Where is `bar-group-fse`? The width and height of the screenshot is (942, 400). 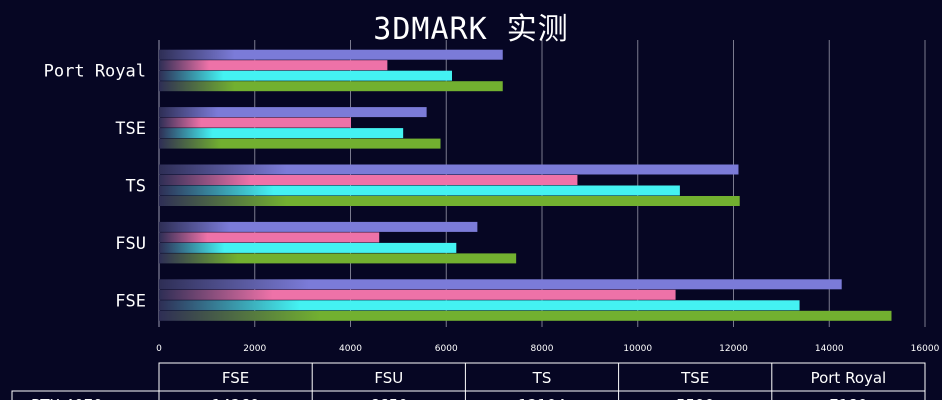 bar-group-fse is located at coordinates (525, 300).